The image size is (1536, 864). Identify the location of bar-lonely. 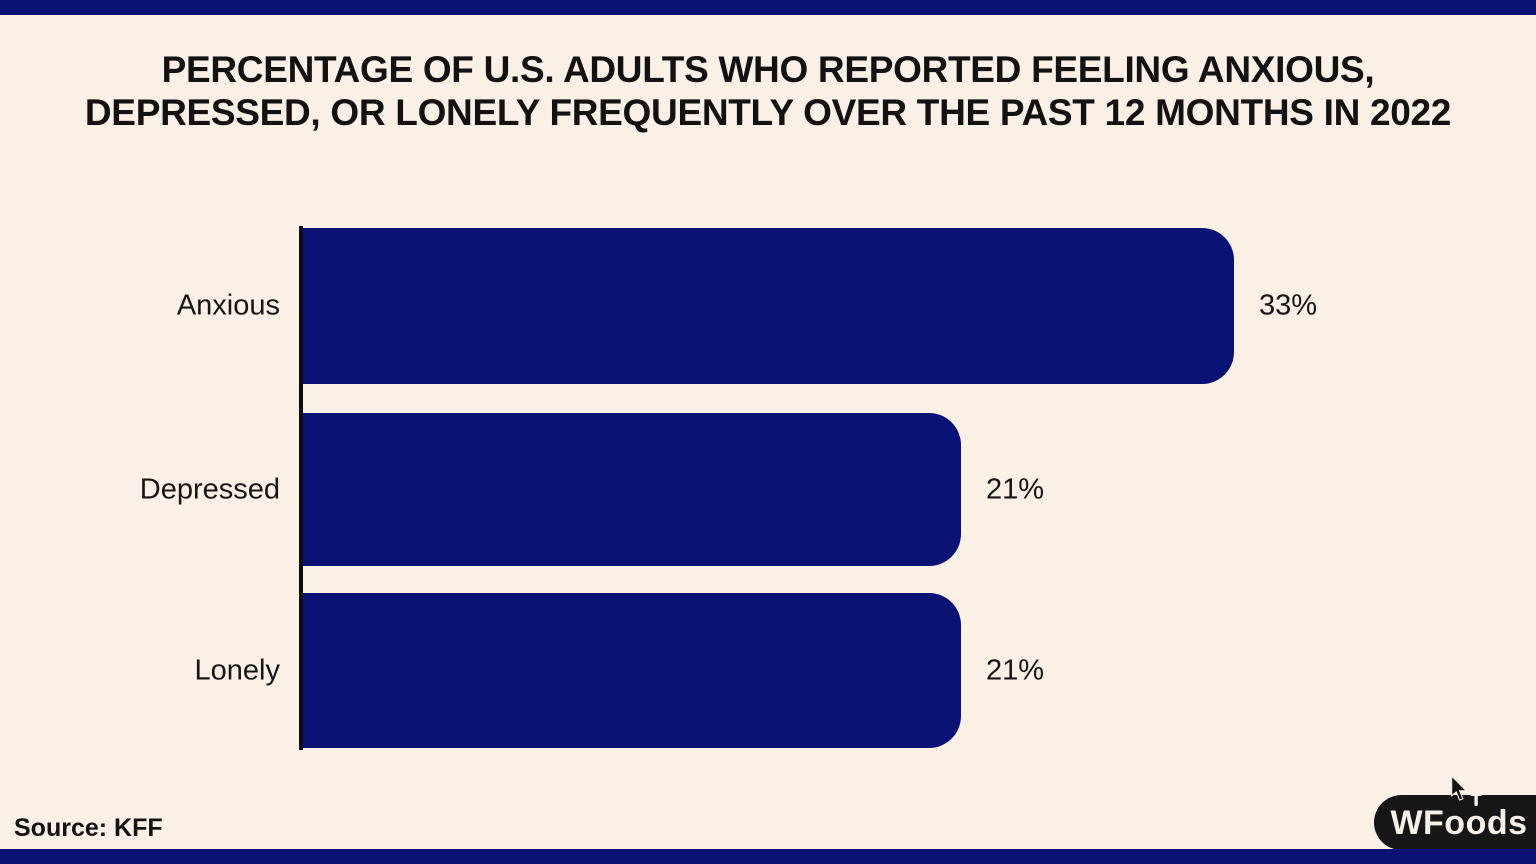
(632, 670).